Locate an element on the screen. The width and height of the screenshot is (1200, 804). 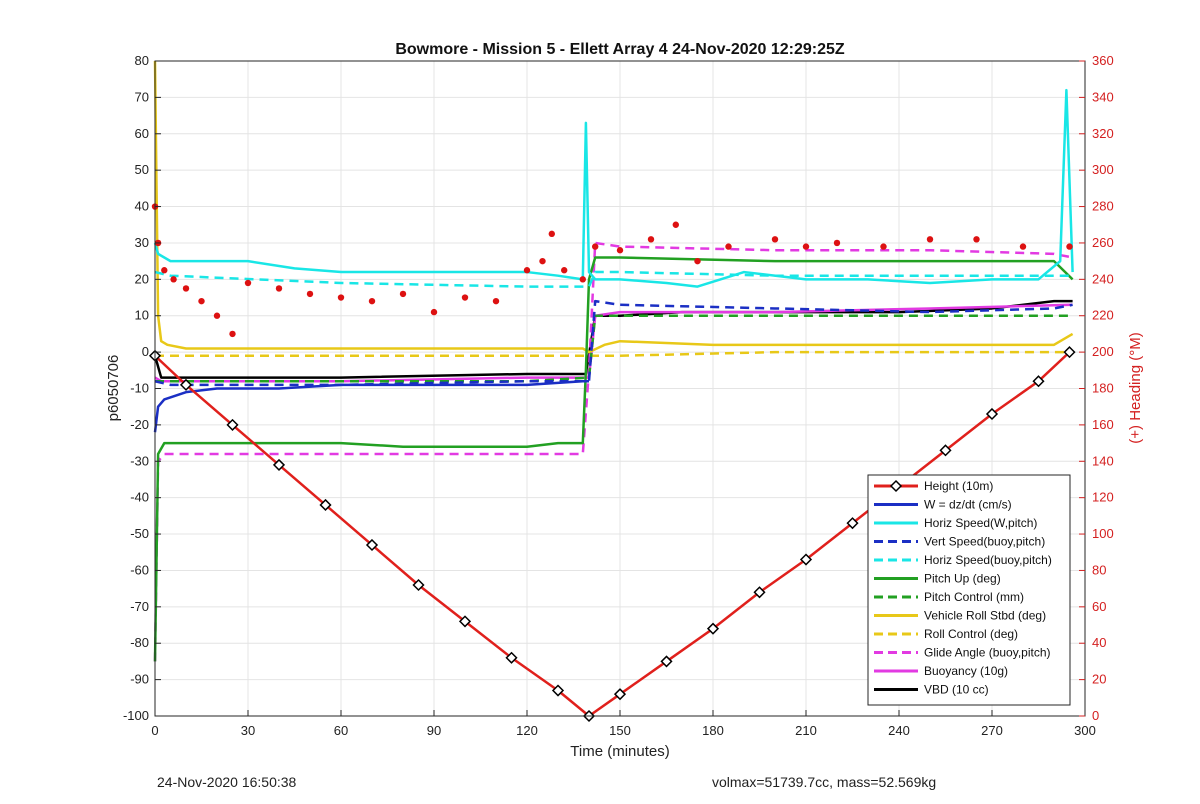
y-left-tick-label-2: -80 is located at coordinates (139, 642).